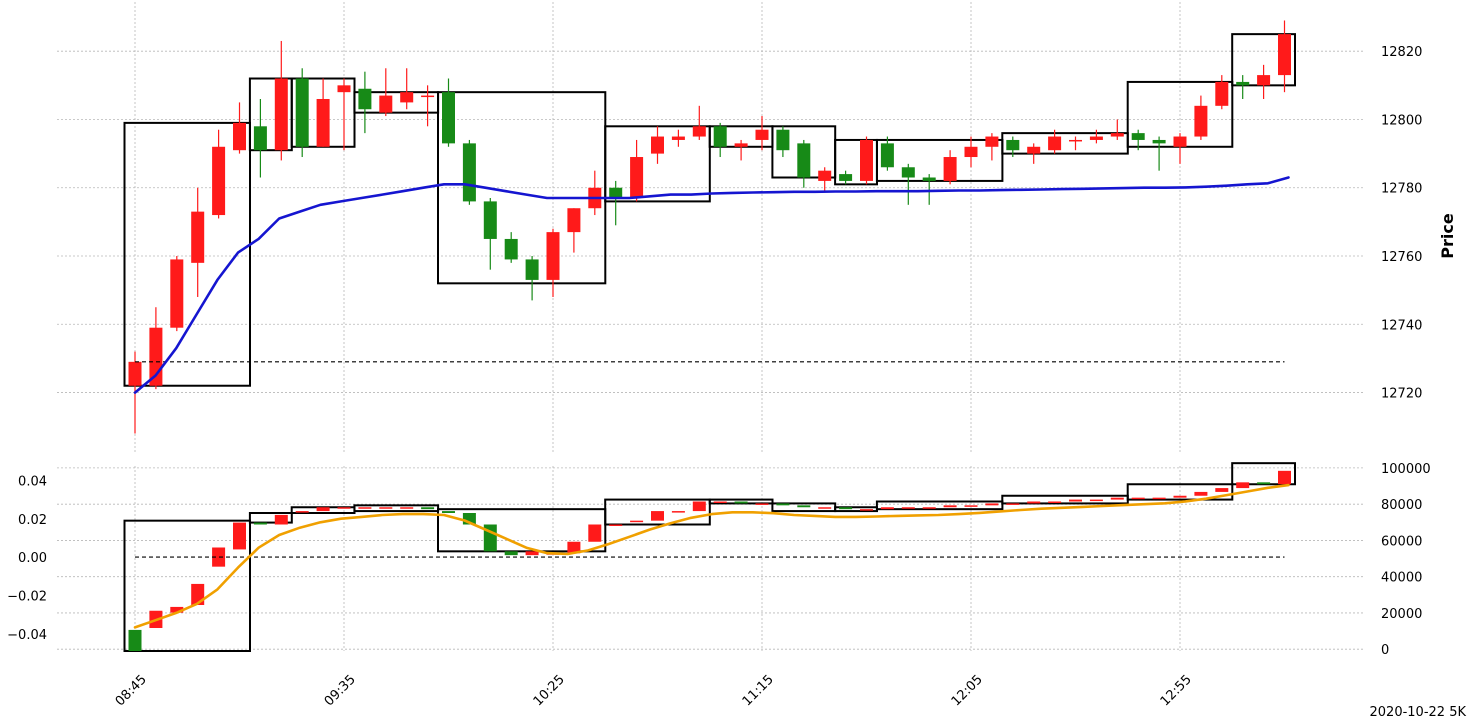 This screenshot has width=1472, height=721. I want to click on y-tick-label-left: −0.04, so click(27, 635).